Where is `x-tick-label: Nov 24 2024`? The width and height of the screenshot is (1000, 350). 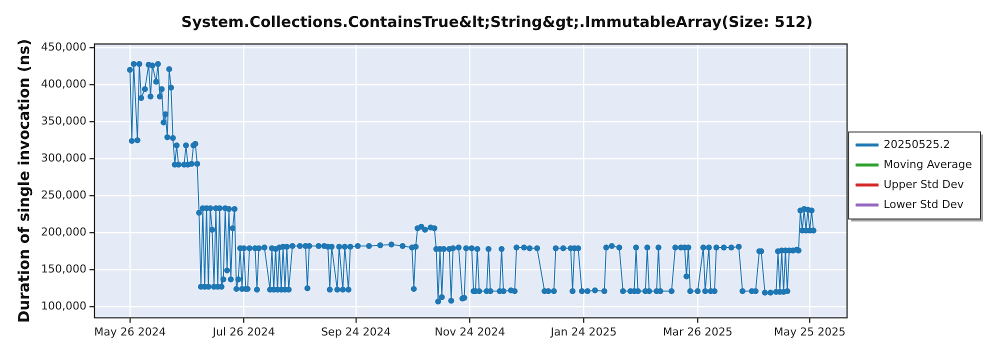 x-tick-label: Nov 24 2024 is located at coordinates (470, 331).